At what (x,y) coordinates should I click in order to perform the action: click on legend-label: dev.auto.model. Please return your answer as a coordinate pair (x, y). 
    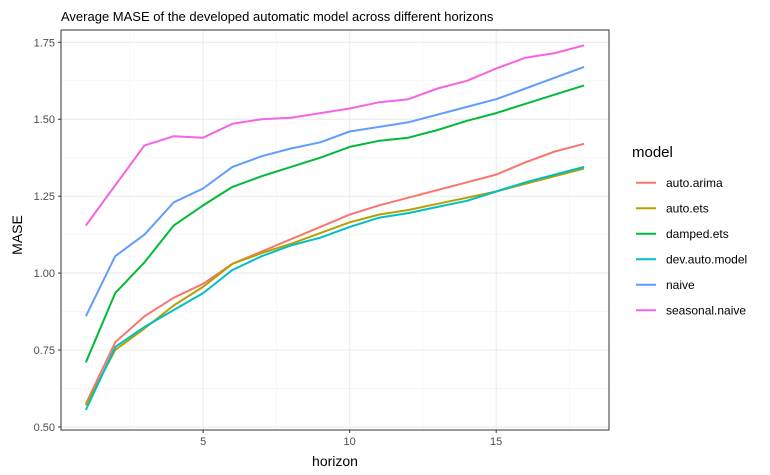
    Looking at the image, I should click on (706, 259).